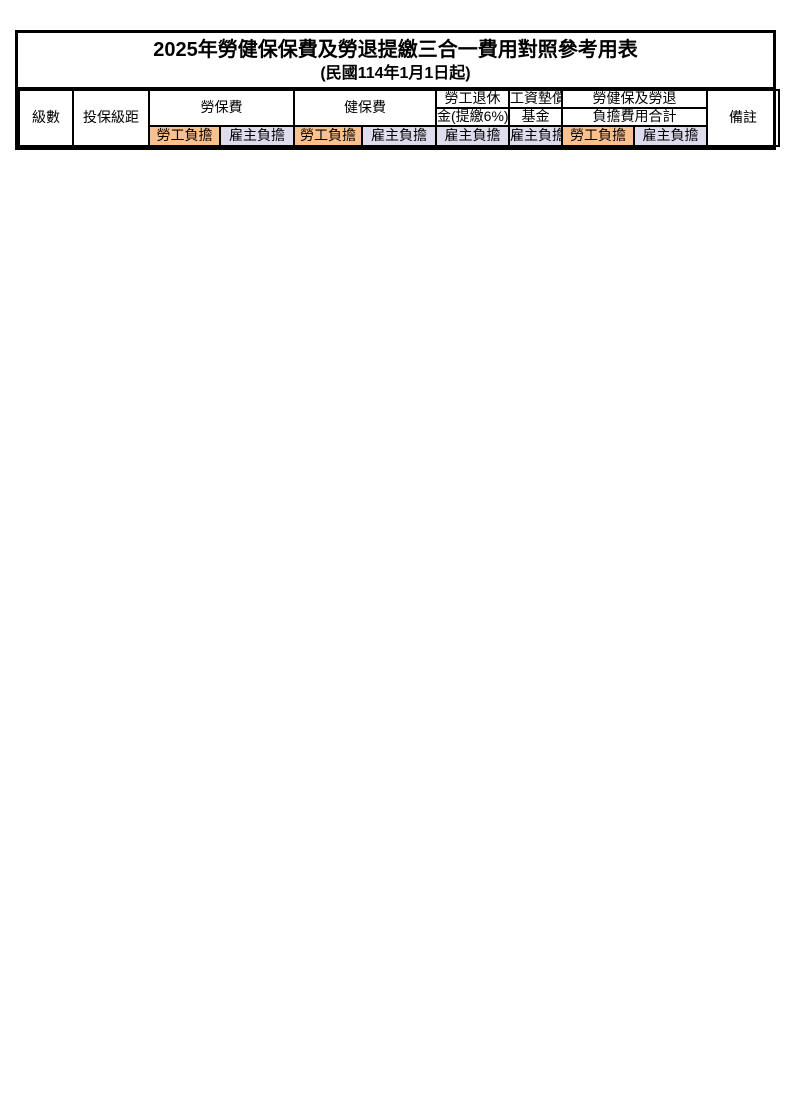 This screenshot has width=791, height=1120. Describe the element at coordinates (365, 108) in the screenshot. I see `col-header-health-insurance: 健保費` at that location.